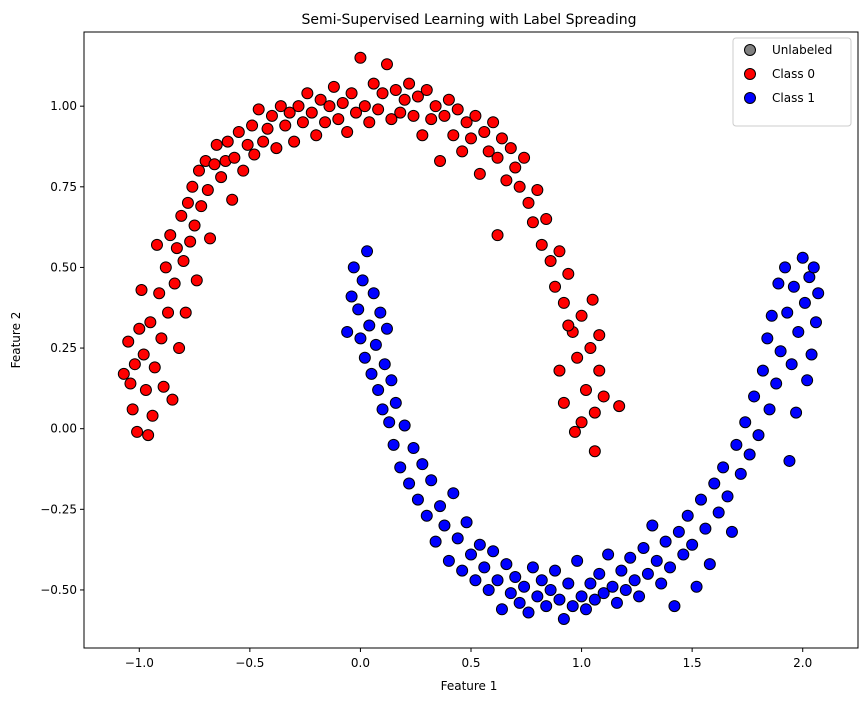  Describe the element at coordinates (470, 663) in the screenshot. I see `x-tick-label: 0.5` at that location.